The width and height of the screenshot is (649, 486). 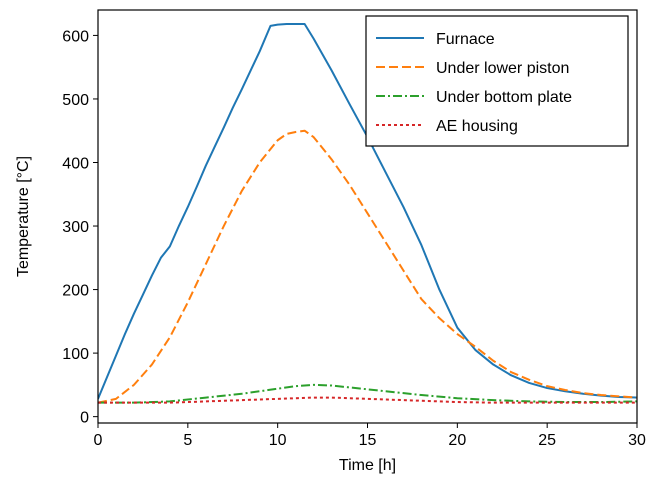 What do you see at coordinates (75, 291) in the screenshot?
I see `y-tick-label: 200` at bounding box center [75, 291].